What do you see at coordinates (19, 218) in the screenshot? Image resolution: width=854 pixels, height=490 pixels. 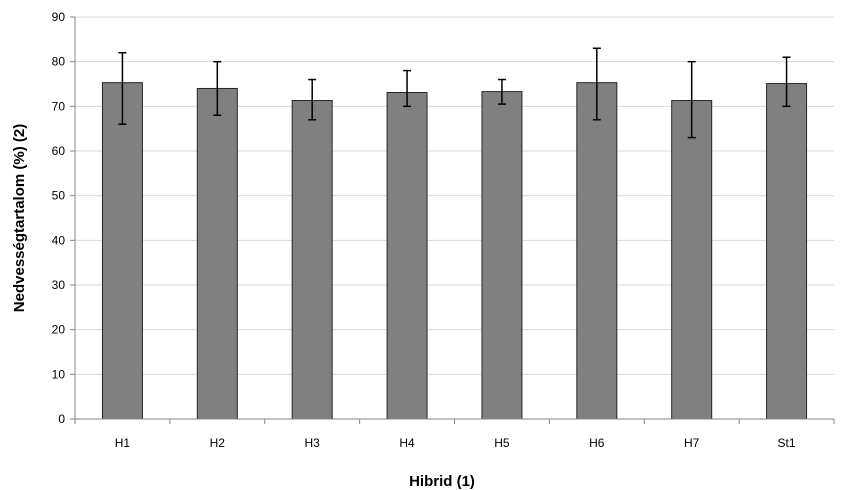 I see `y-axis-title: Nedvességtartalom (%) (2)` at bounding box center [19, 218].